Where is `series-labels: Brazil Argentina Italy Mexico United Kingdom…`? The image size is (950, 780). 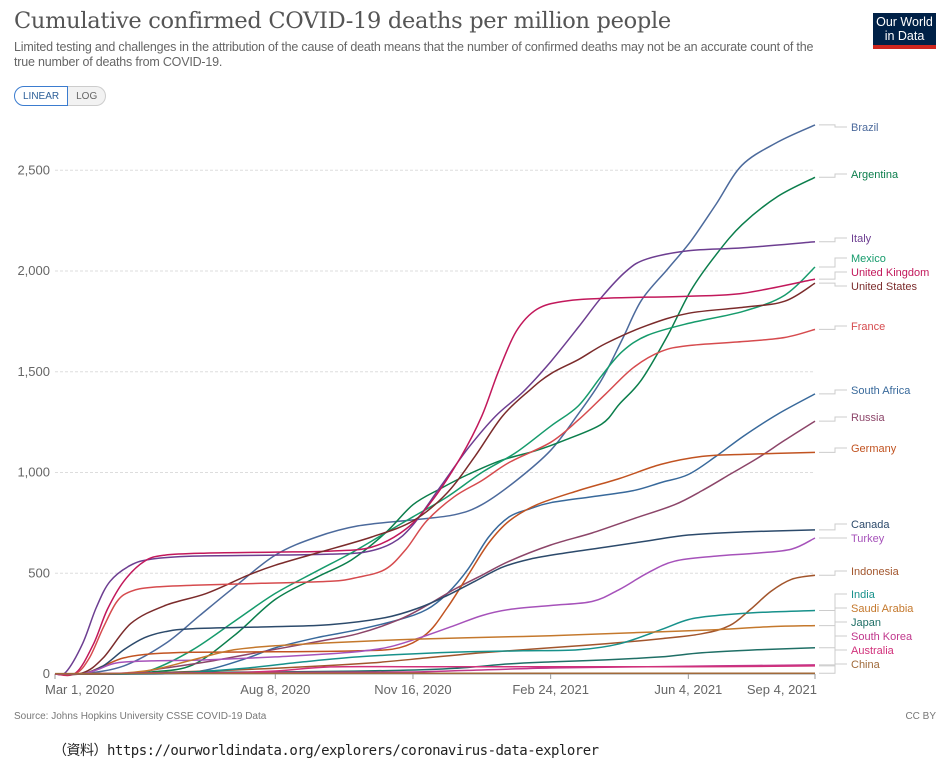 series-labels: Brazil Argentina Italy Mexico United Kingdom… is located at coordinates (890, 396).